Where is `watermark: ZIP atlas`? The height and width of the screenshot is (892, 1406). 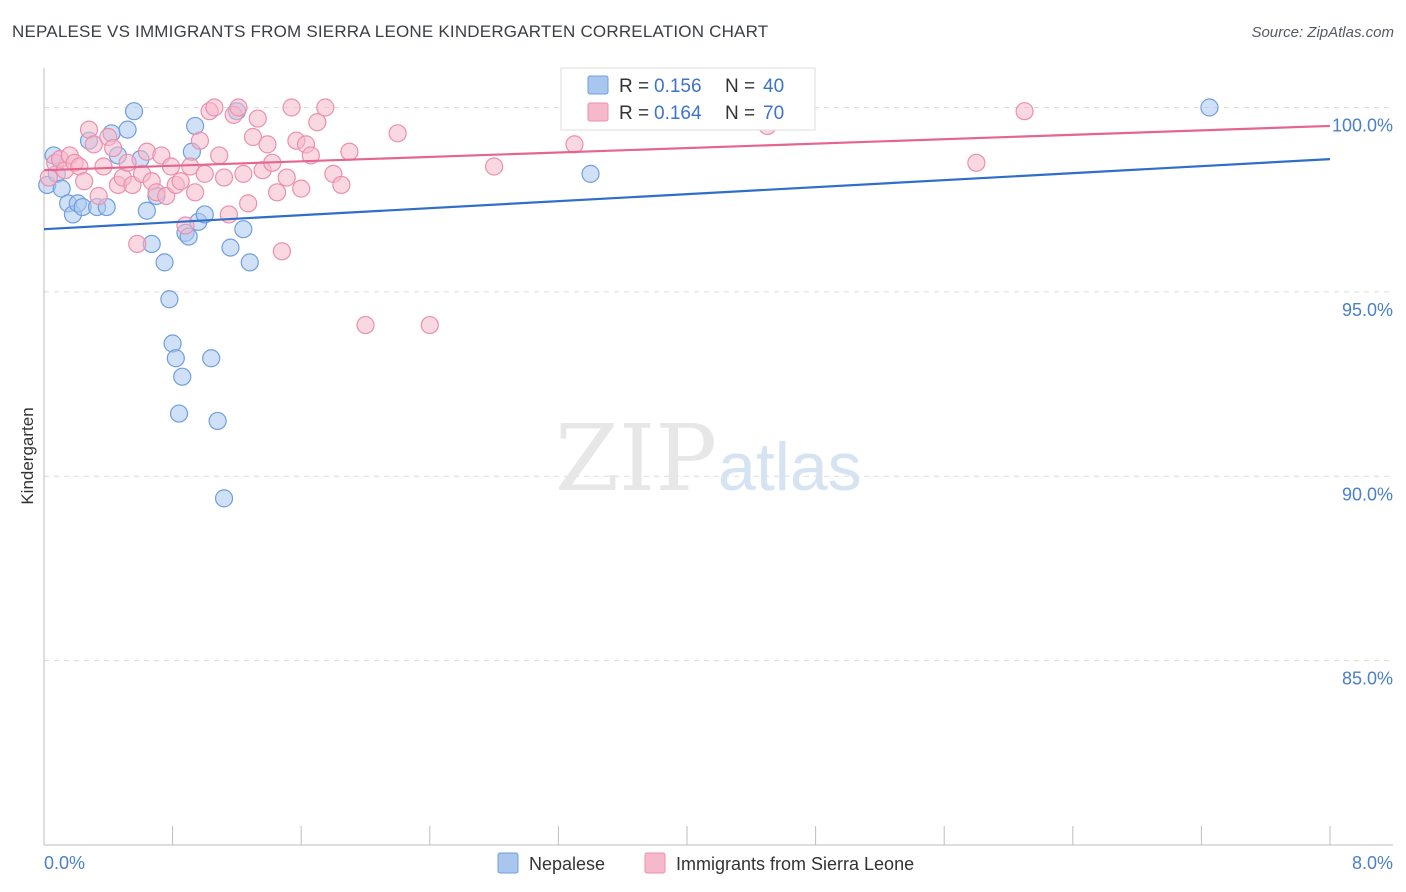
watermark: ZIP atlas is located at coordinates (708, 458).